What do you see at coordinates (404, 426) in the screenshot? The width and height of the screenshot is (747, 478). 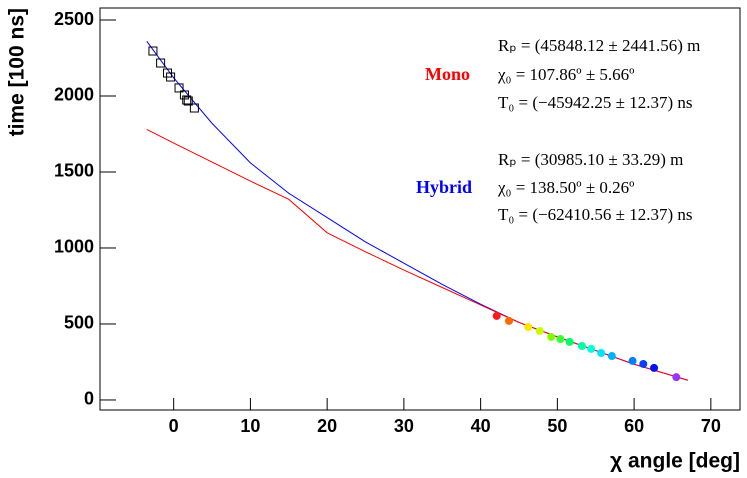 I see `x-tick-label: 30` at bounding box center [404, 426].